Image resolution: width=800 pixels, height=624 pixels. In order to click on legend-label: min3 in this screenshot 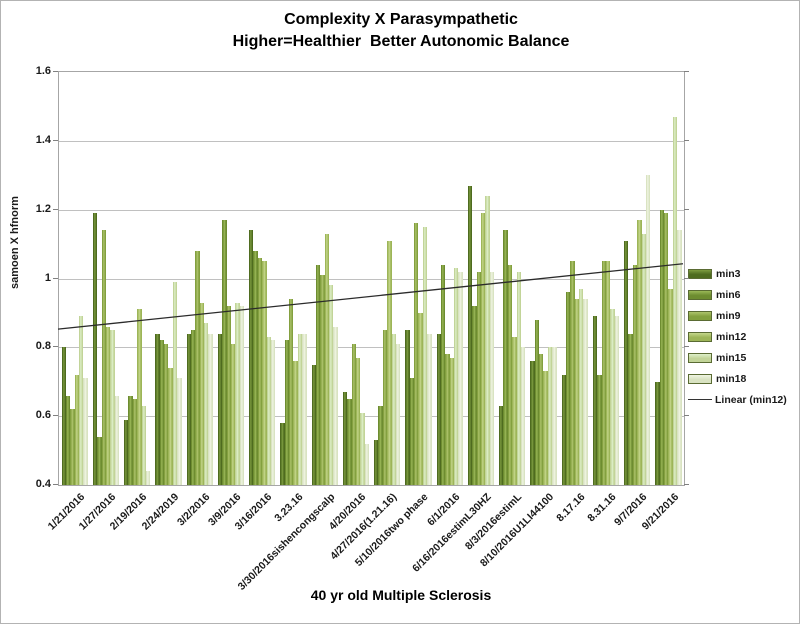, I will do `click(728, 273)`.